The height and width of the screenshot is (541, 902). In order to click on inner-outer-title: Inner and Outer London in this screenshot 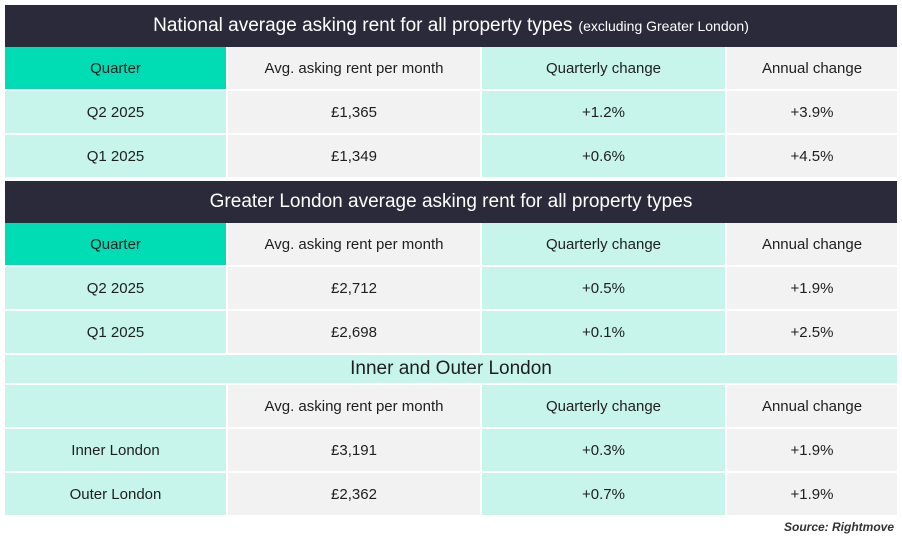, I will do `click(451, 370)`.